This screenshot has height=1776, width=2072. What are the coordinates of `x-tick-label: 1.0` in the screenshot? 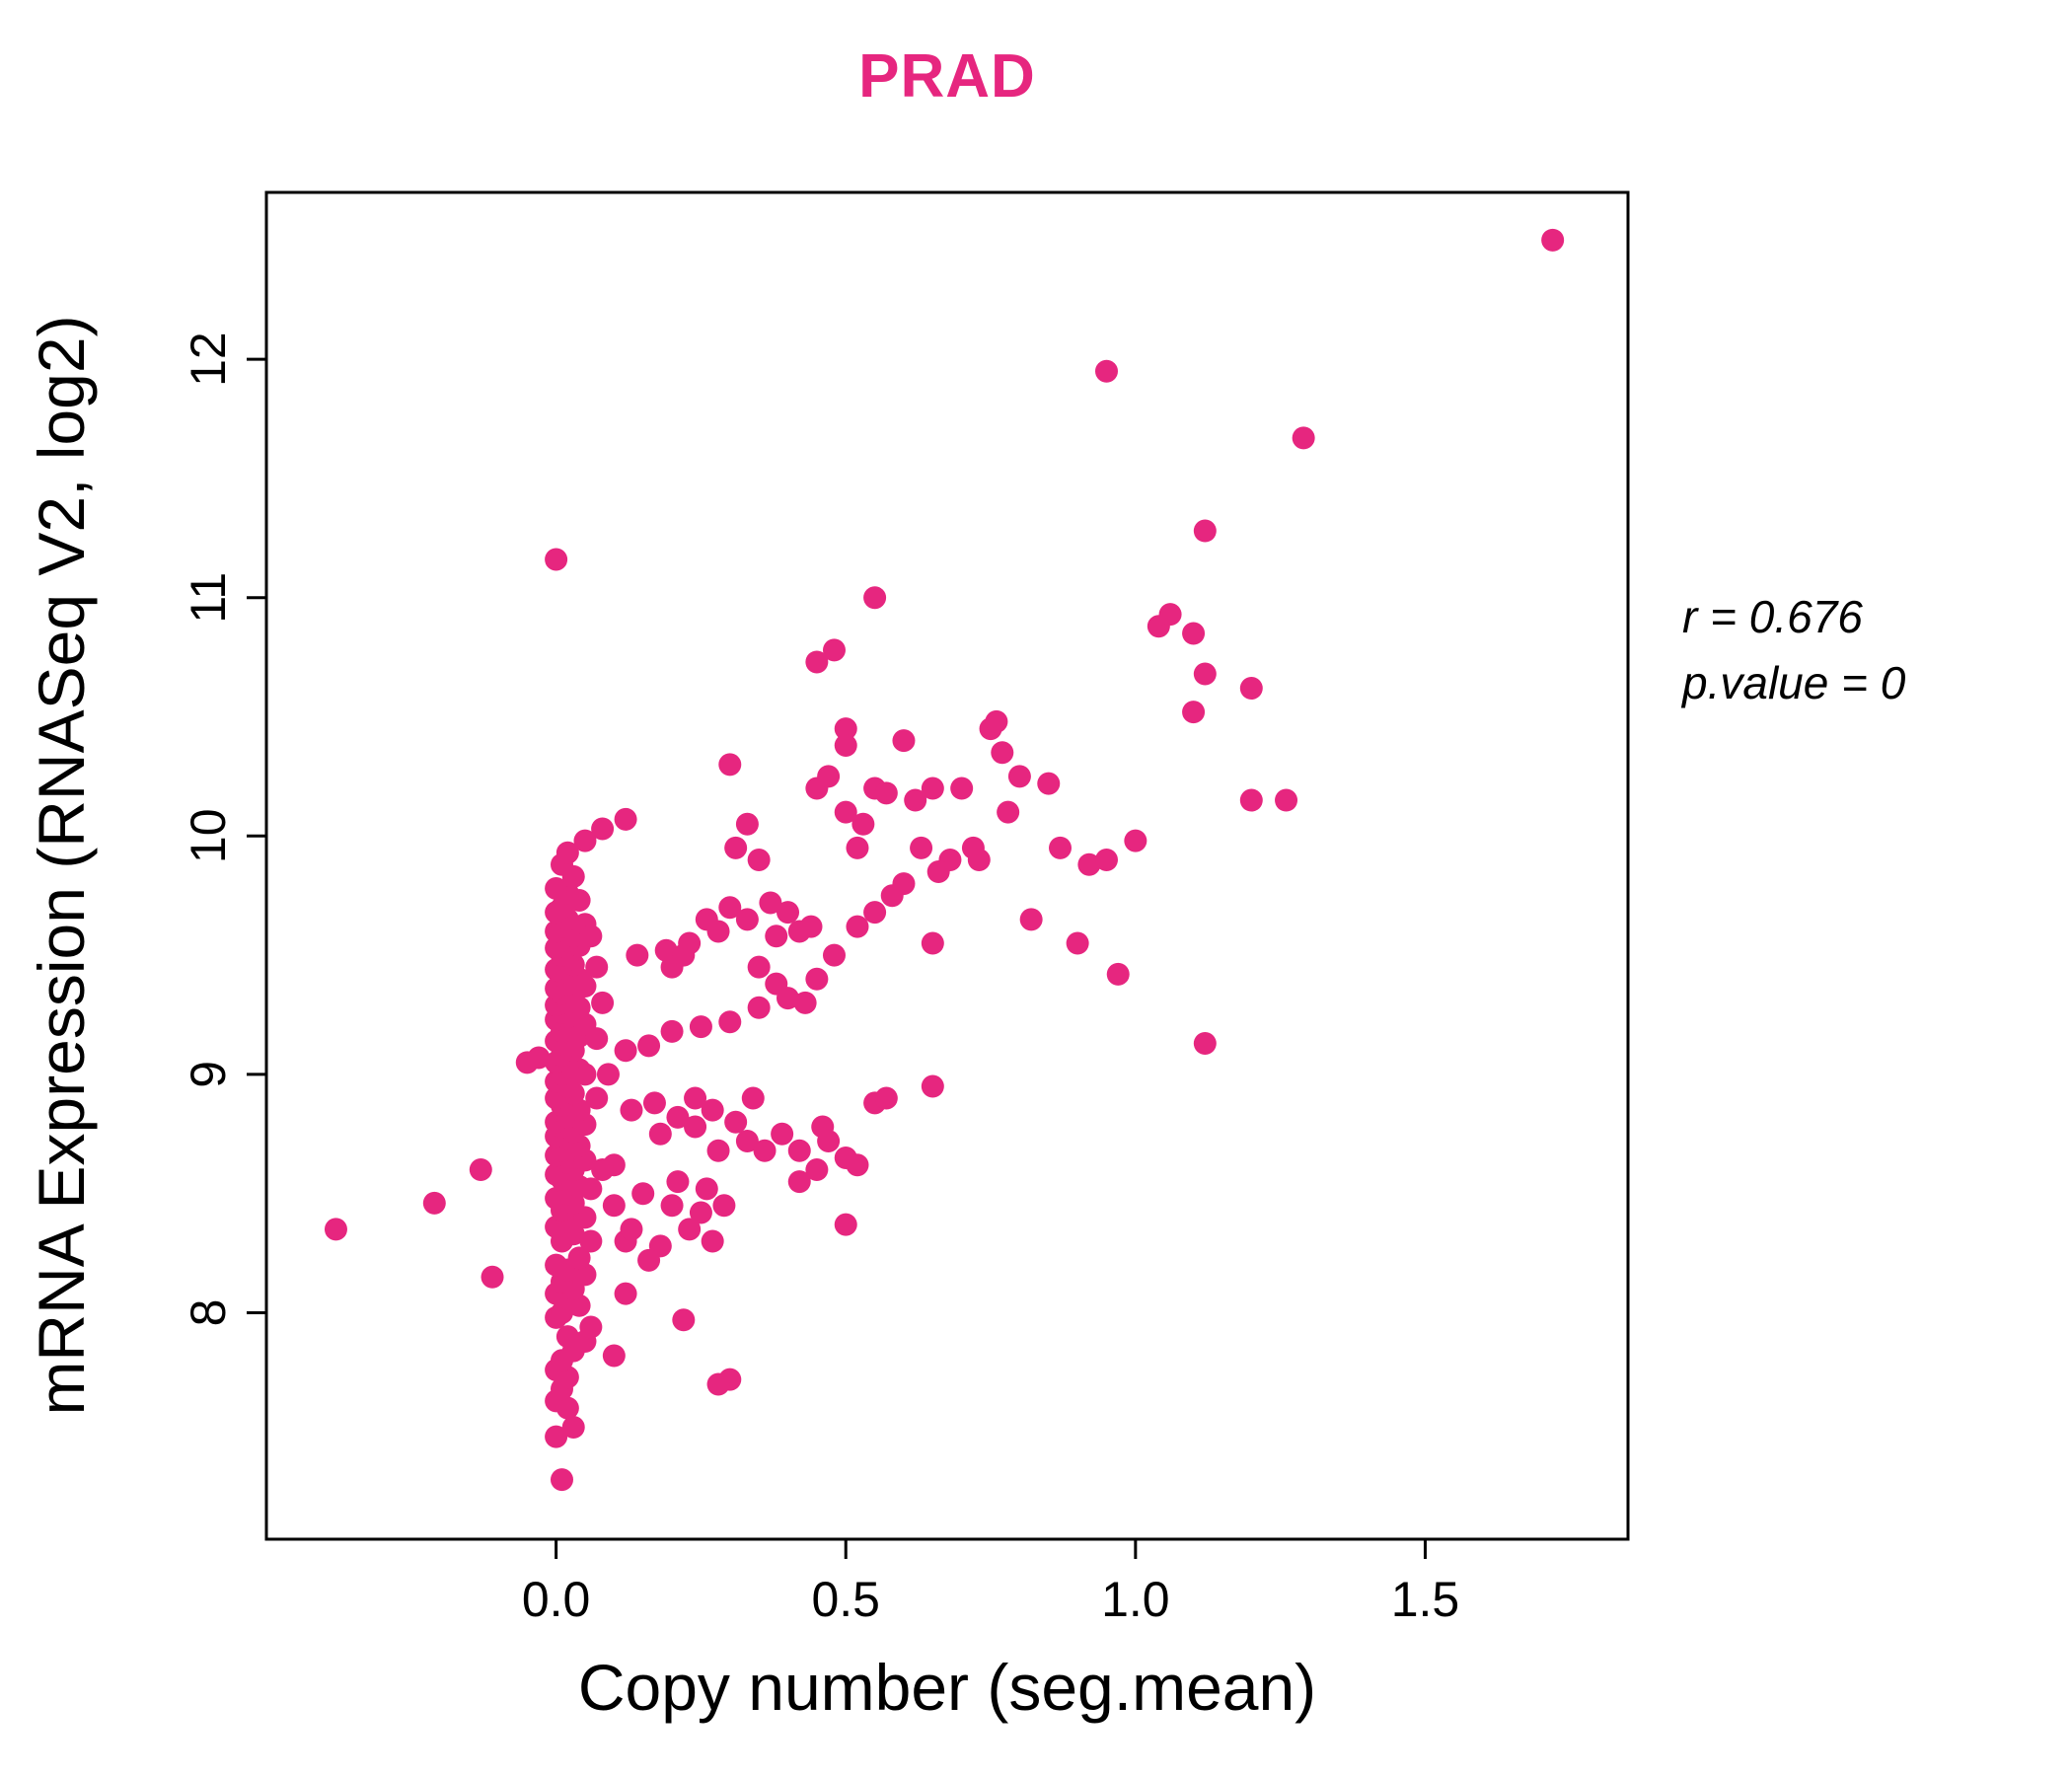 It's located at (1135, 1600).